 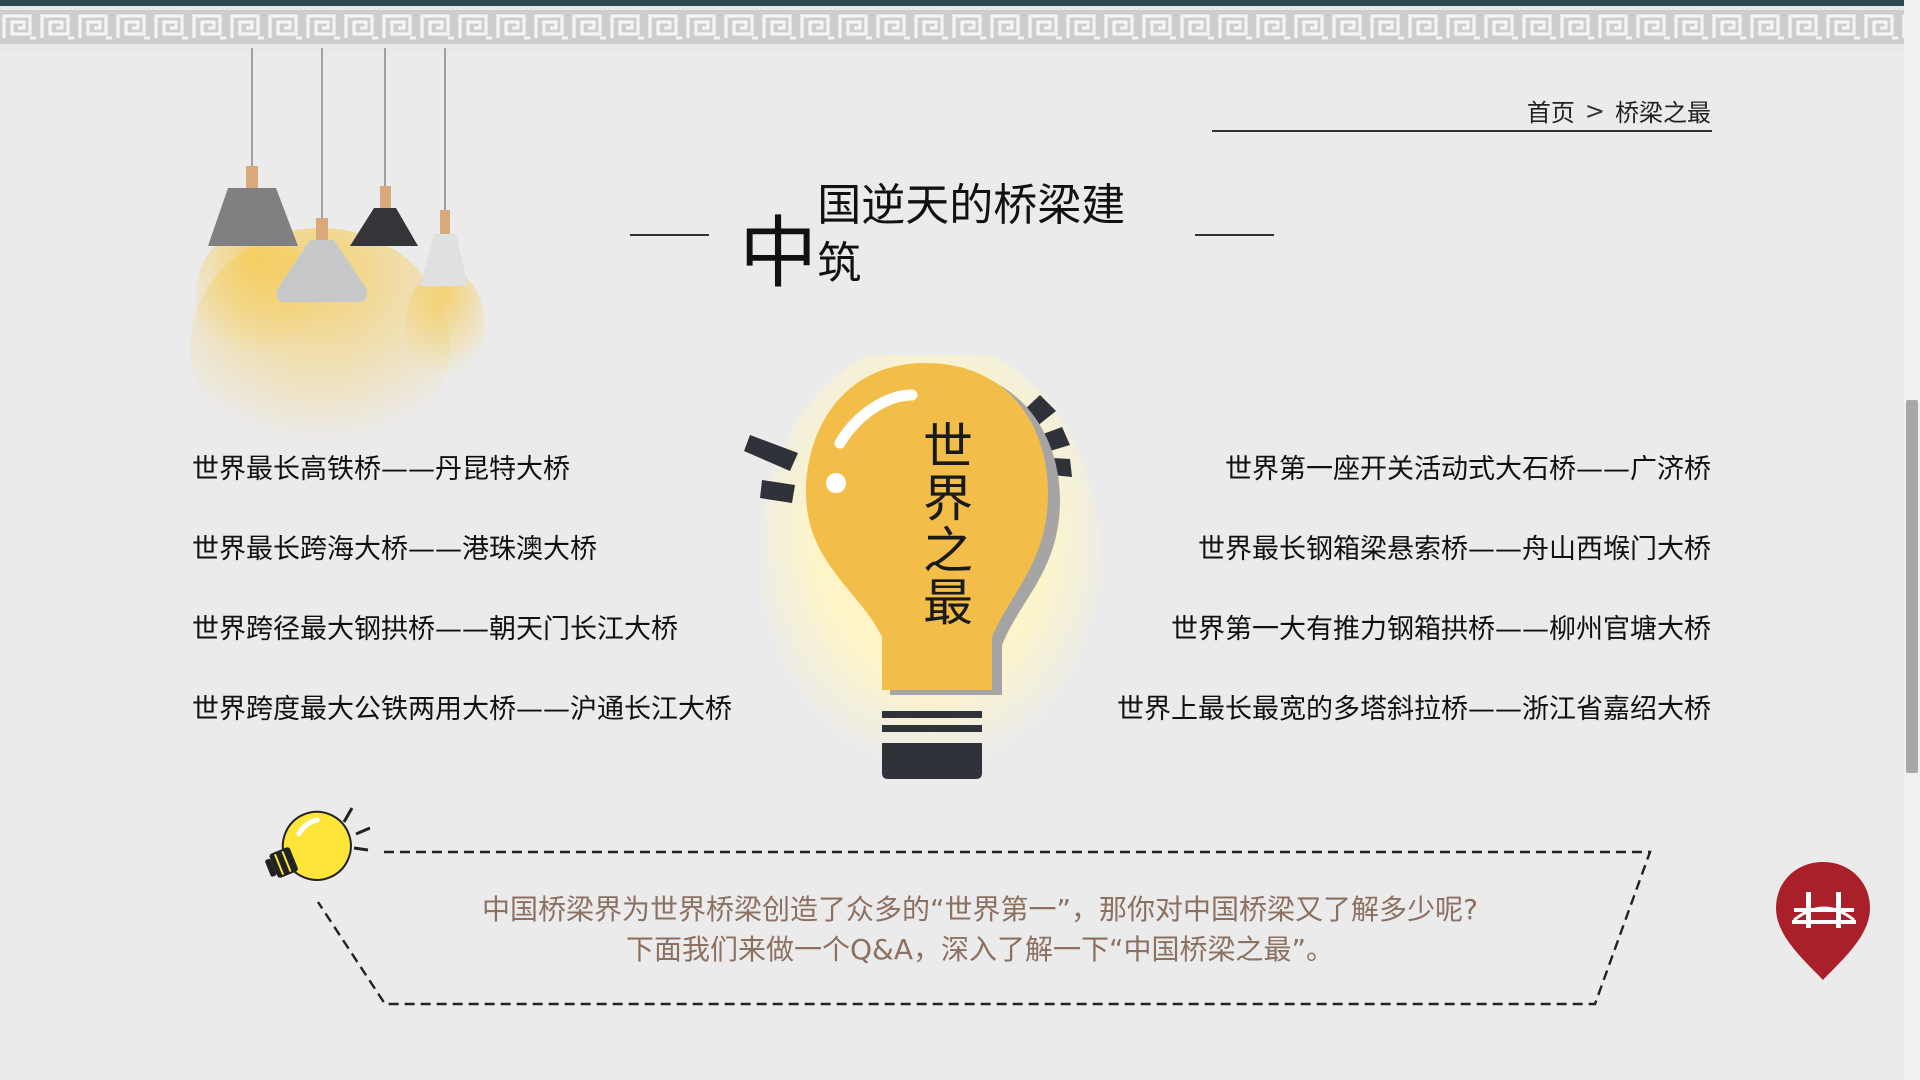 I want to click on title-rule-right, so click(x=1234, y=235).